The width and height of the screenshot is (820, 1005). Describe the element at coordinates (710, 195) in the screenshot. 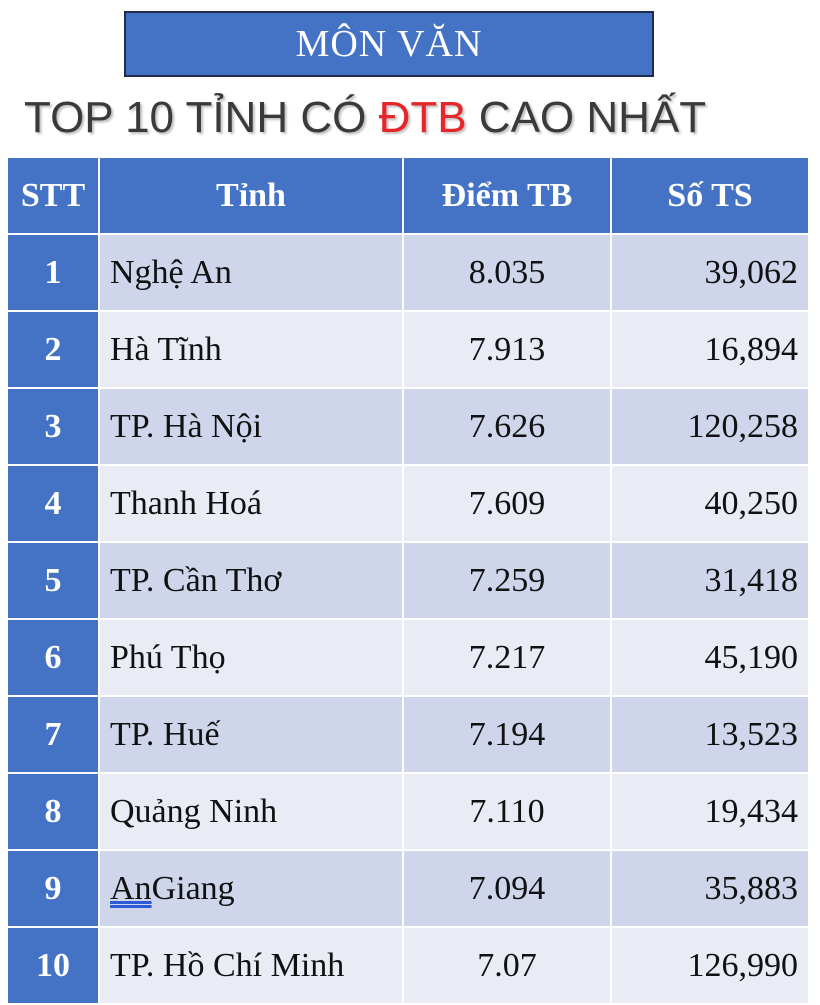

I see `header-so-ts: Số TS` at that location.